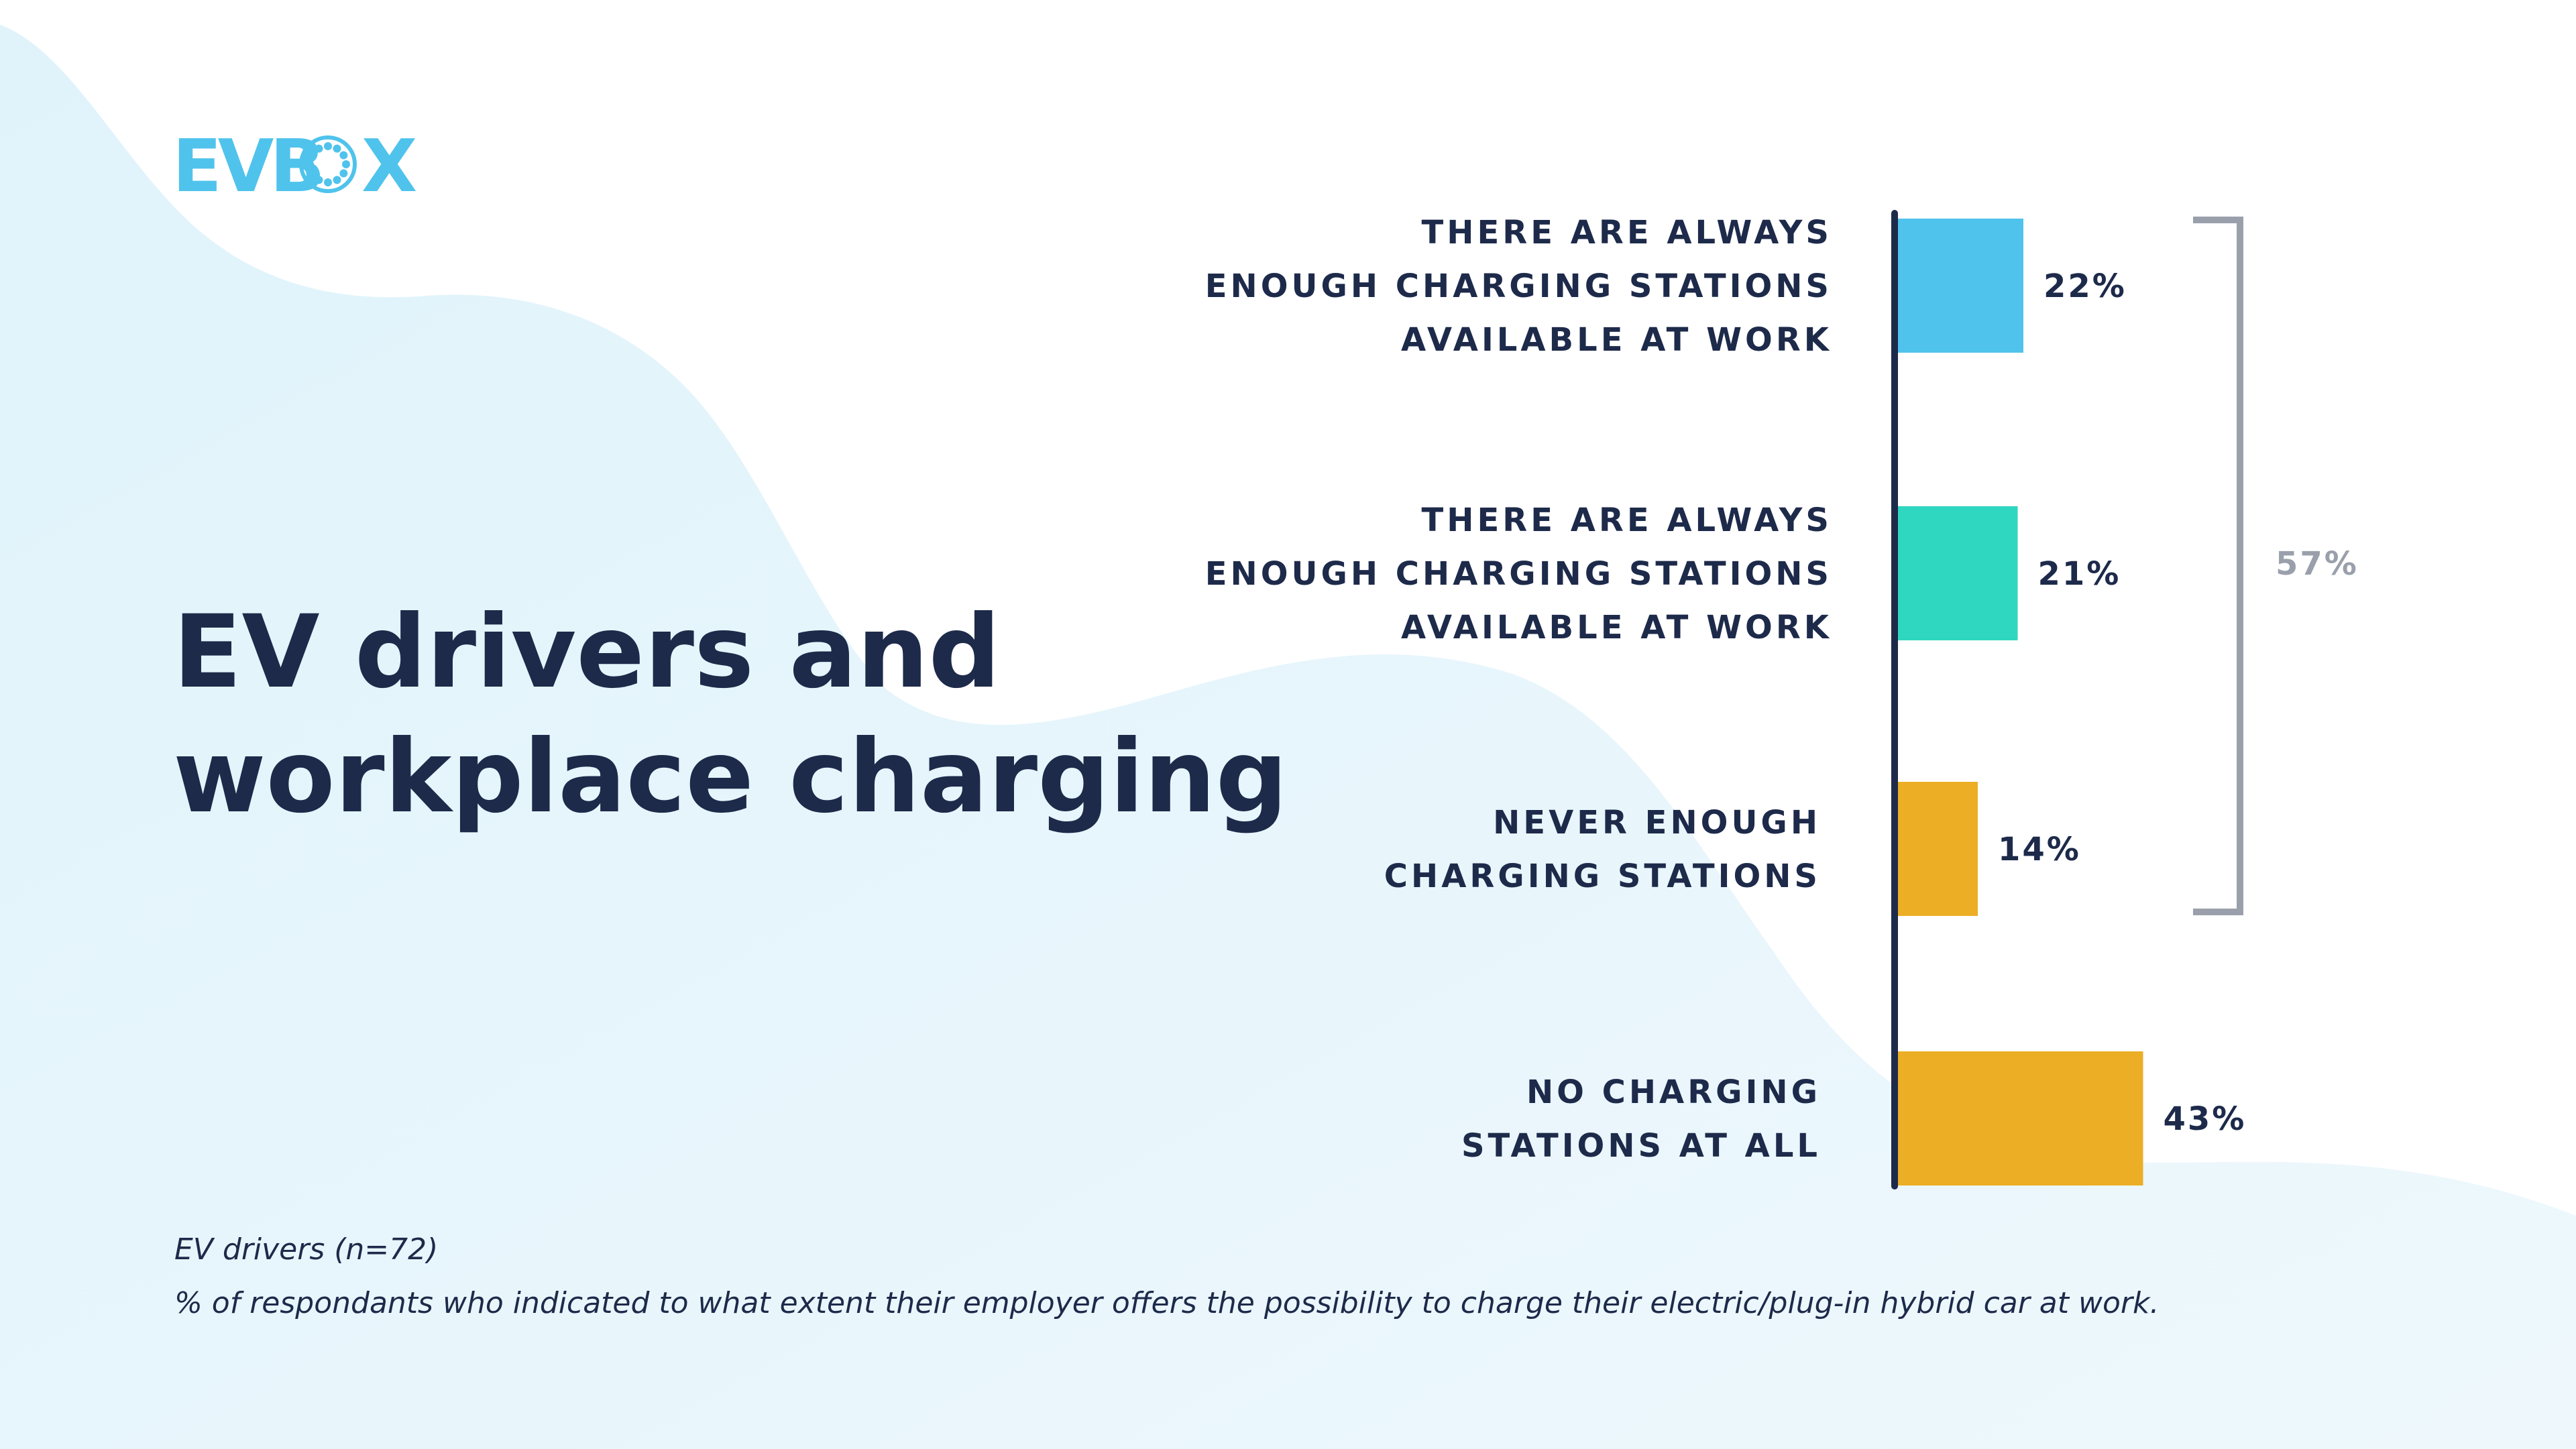  Describe the element at coordinates (306, 1250) in the screenshot. I see `footnote-sample: EV drivers (n=72)` at that location.